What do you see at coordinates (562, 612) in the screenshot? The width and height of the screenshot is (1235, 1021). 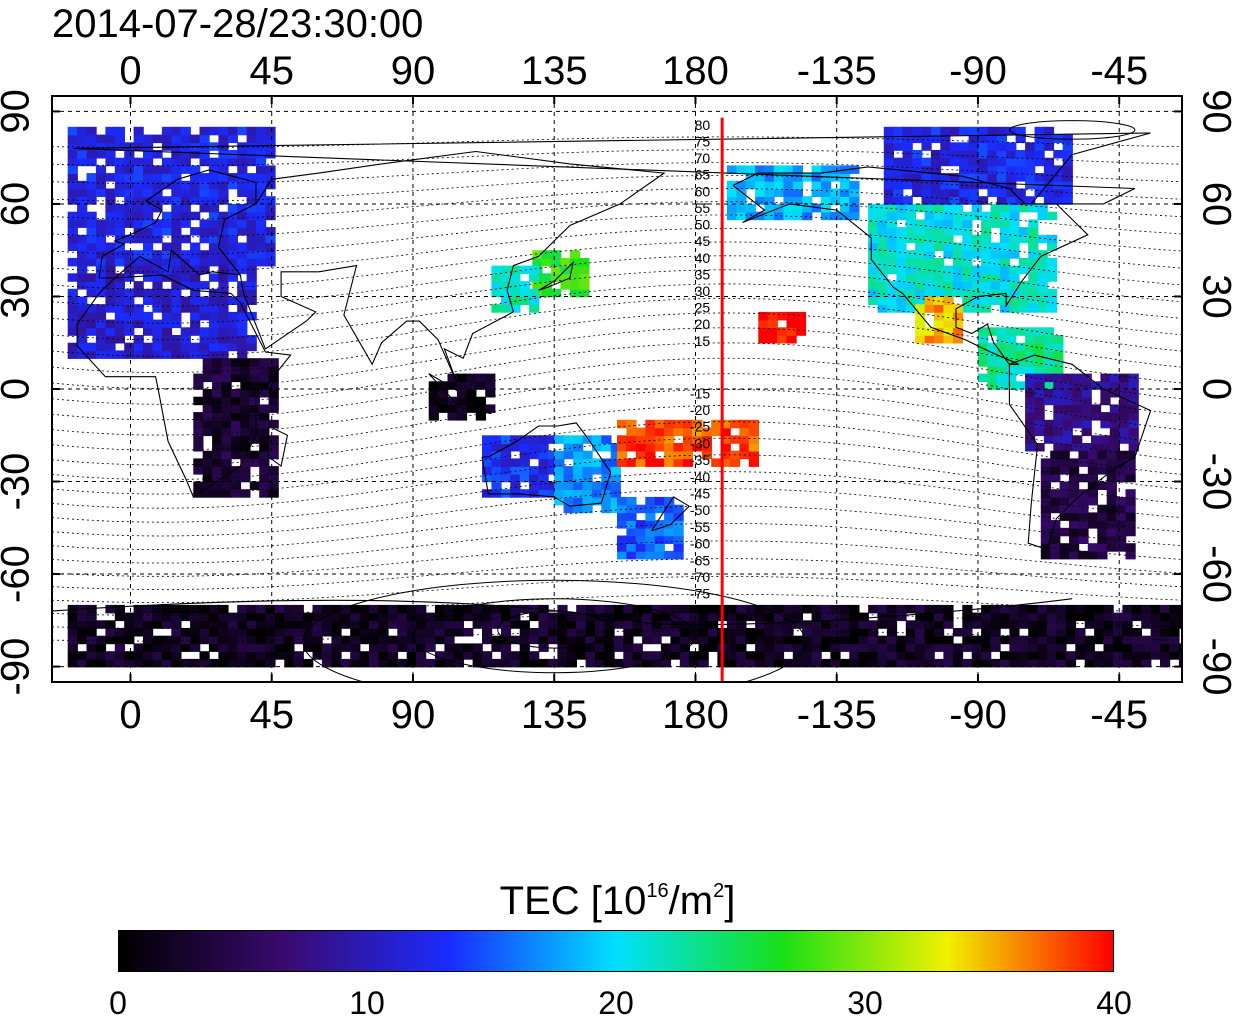 I see `coastline` at bounding box center [562, 612].